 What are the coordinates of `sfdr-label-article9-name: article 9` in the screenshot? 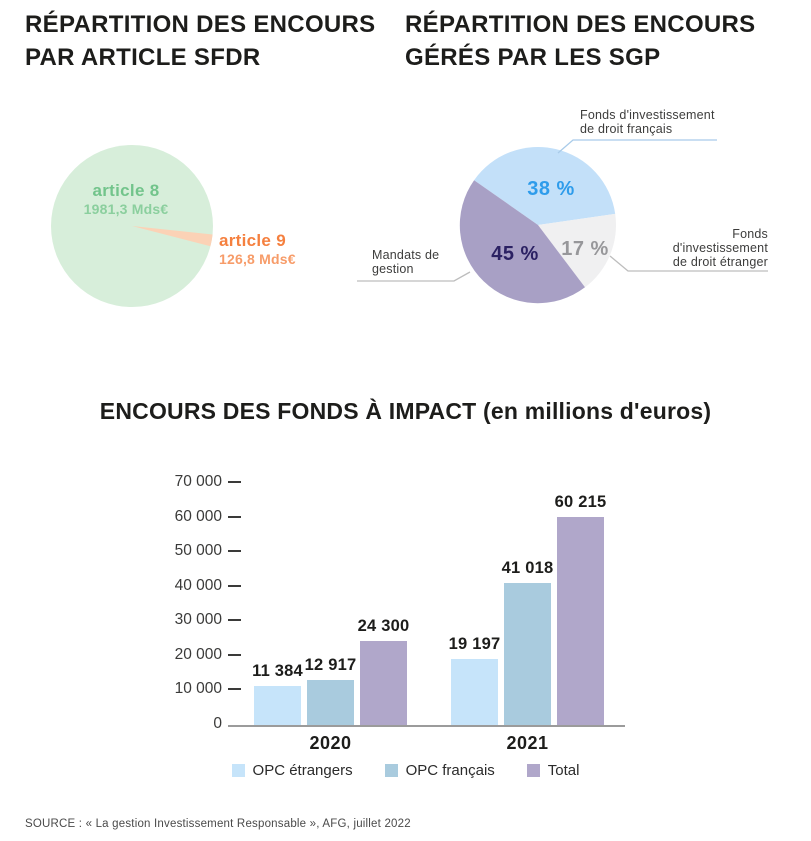 It's located at (252, 240).